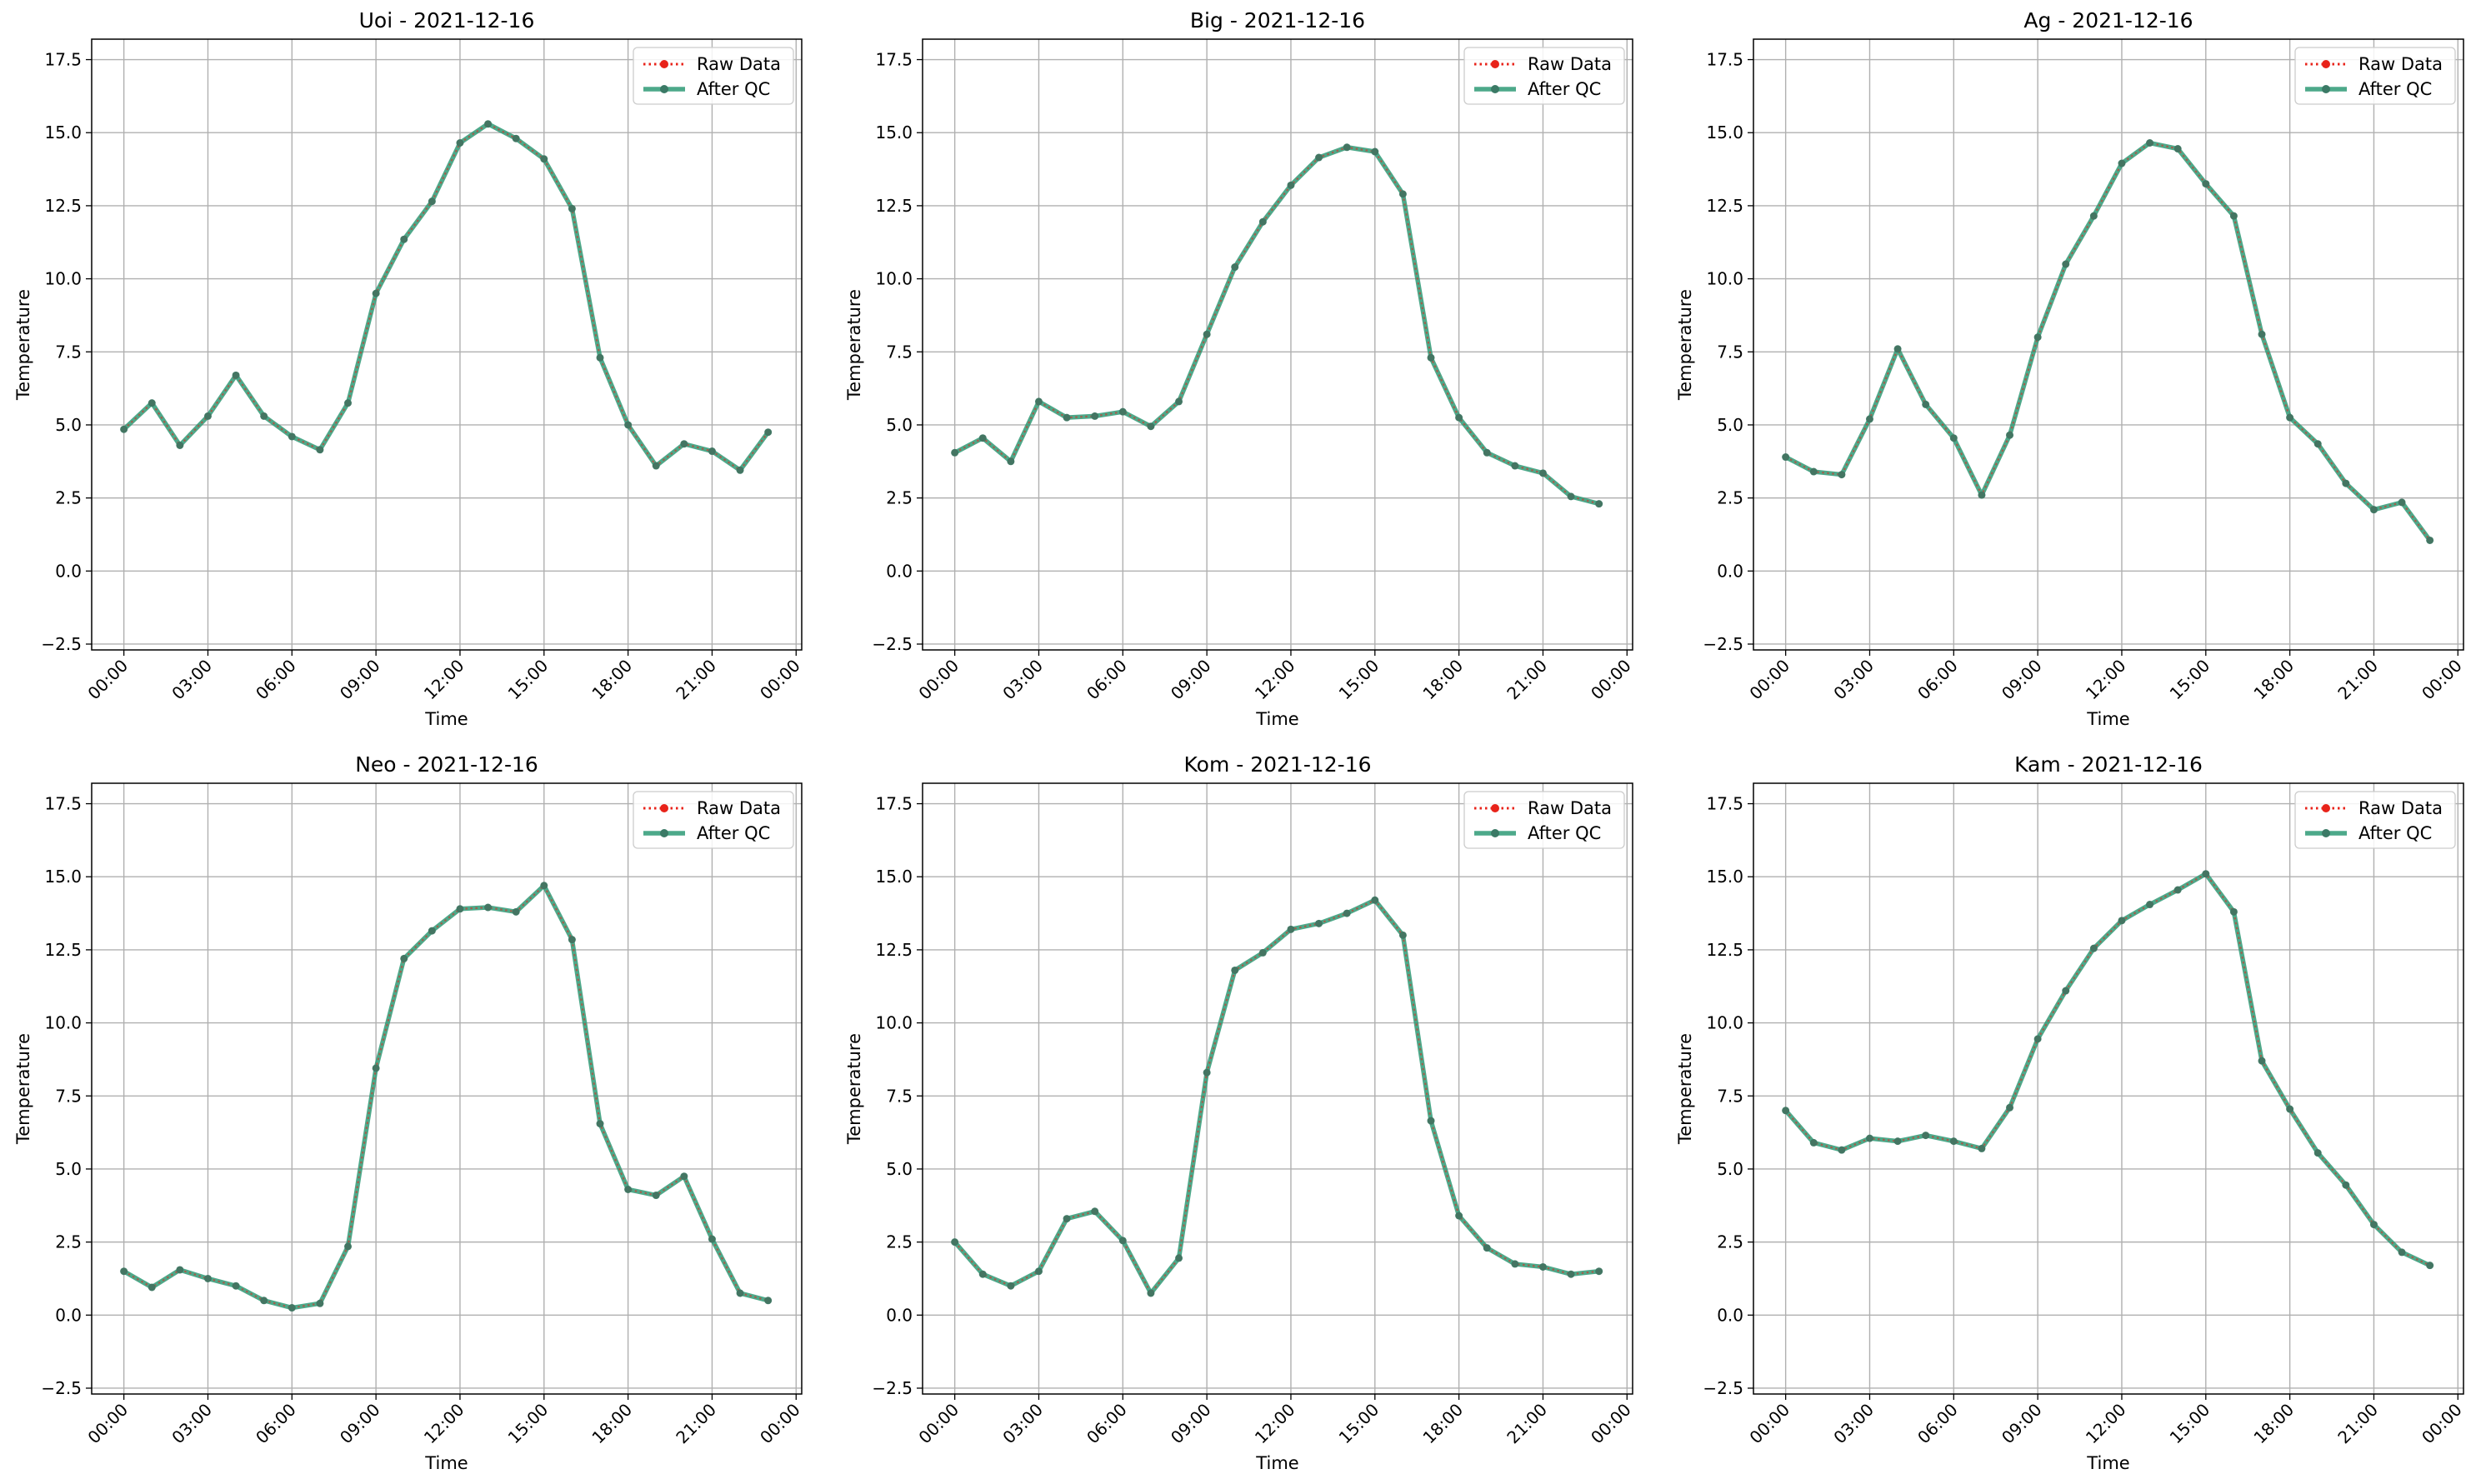  Describe the element at coordinates (2326, 64) in the screenshot. I see `legend-marker-raw` at that location.